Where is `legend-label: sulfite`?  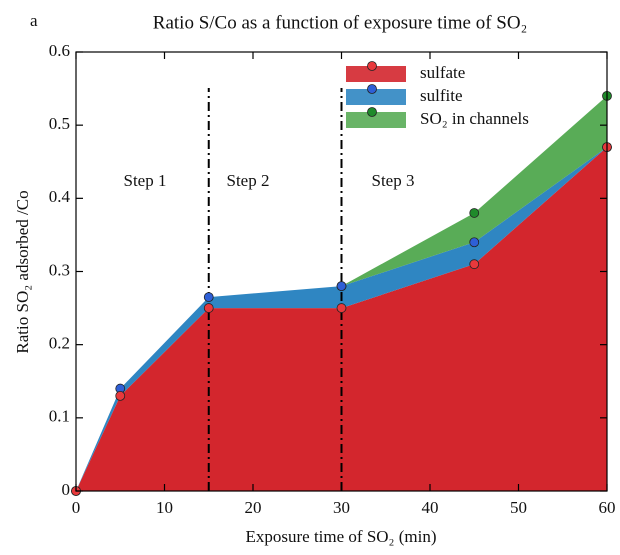
legend-label: sulfite is located at coordinates (441, 95).